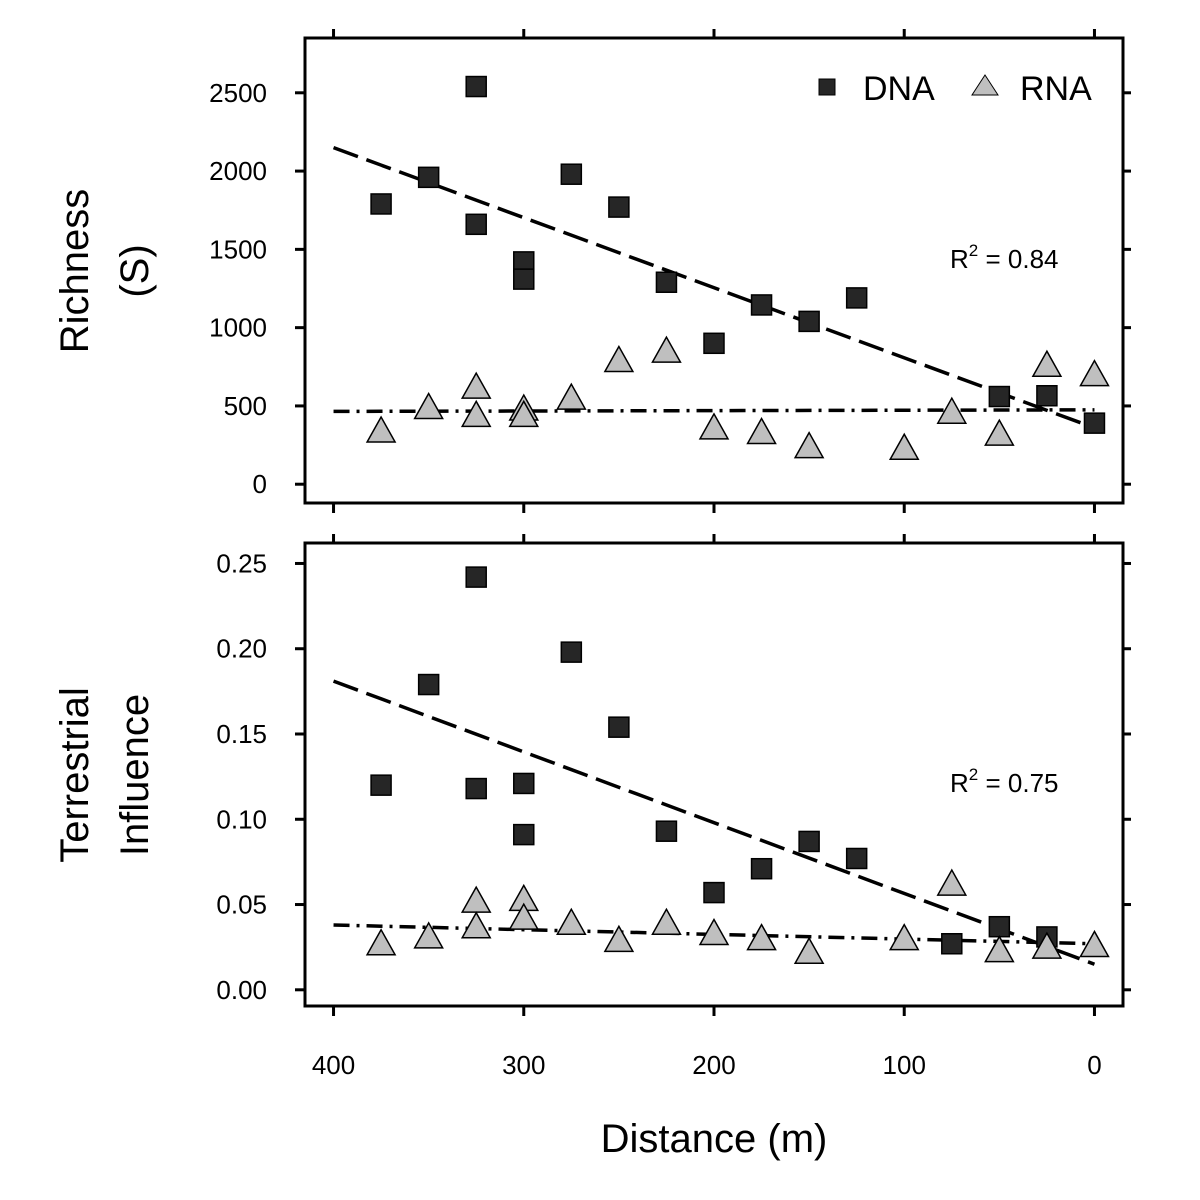  Describe the element at coordinates (245, 406) in the screenshot. I see `y-tick-label: 500` at that location.